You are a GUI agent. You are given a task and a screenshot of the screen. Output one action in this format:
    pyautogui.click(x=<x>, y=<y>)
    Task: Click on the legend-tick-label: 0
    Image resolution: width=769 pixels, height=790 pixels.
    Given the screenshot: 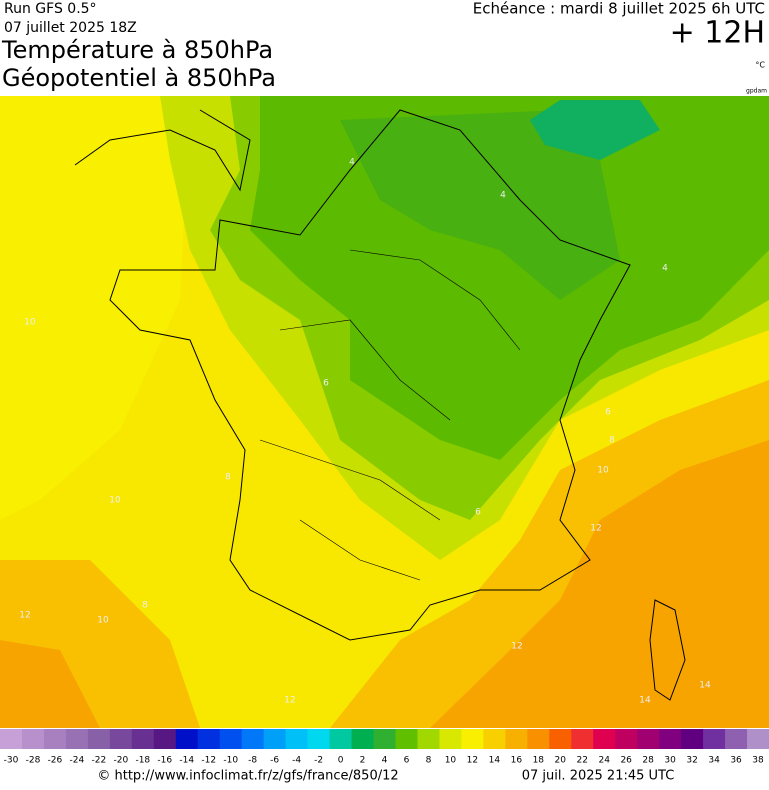 What is the action you would take?
    pyautogui.click(x=341, y=761)
    